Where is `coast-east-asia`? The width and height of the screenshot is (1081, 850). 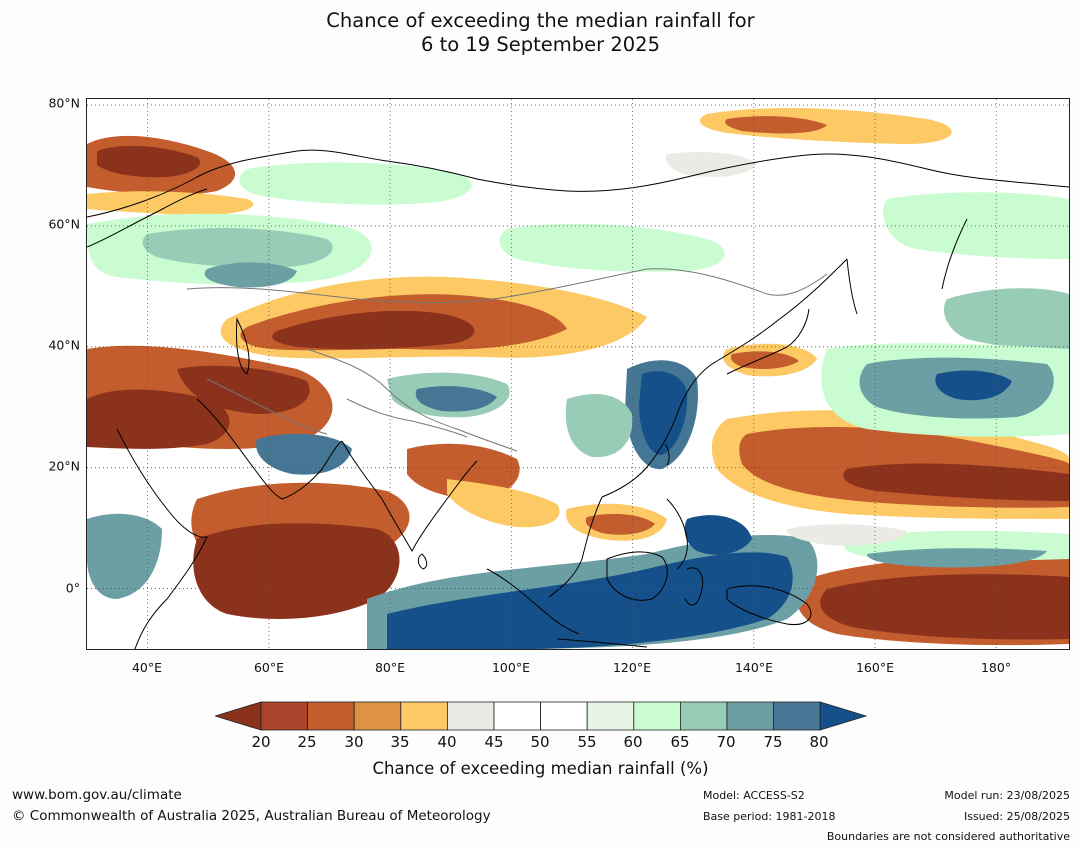 coast-east-asia is located at coordinates (724, 378).